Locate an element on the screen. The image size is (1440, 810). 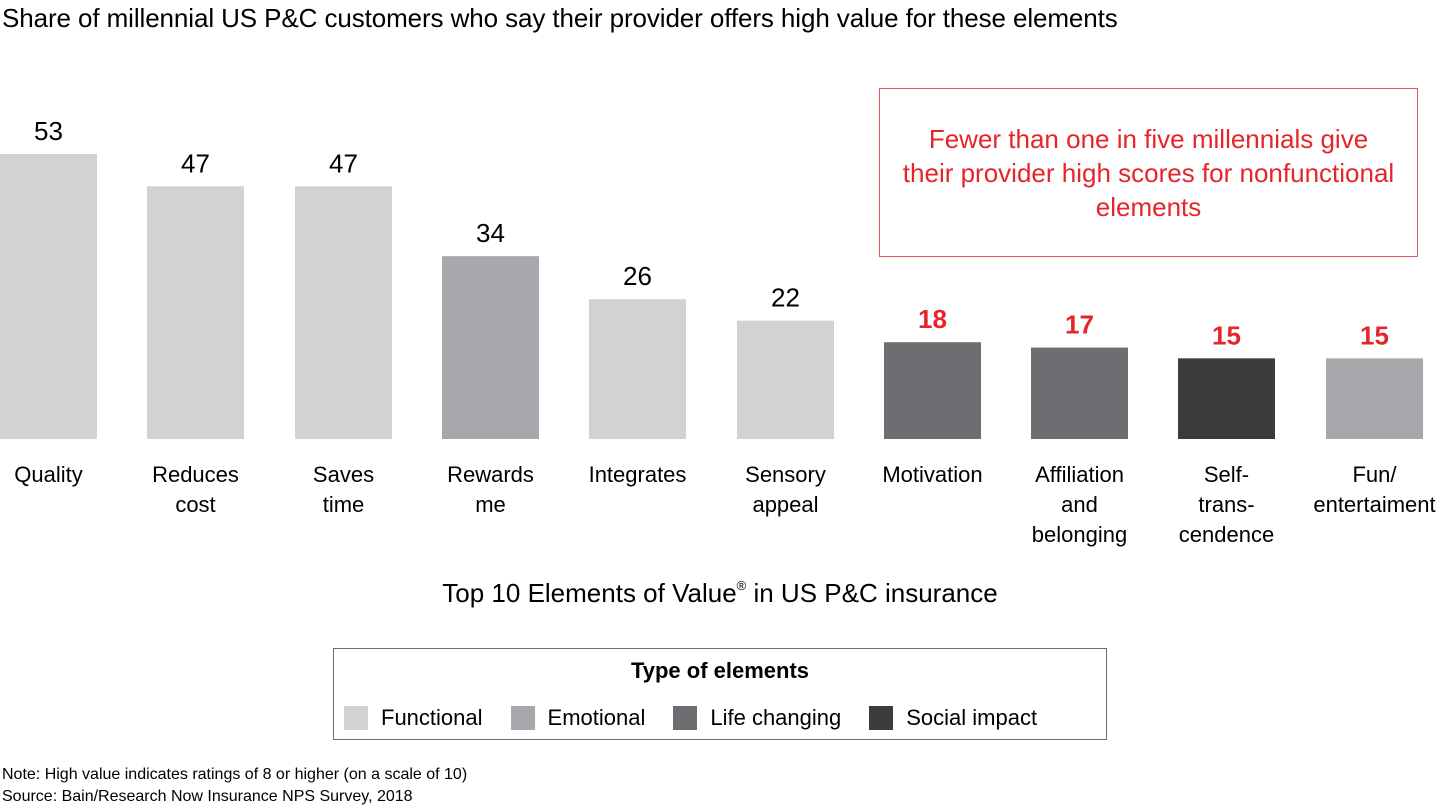
legend-swatch-functional is located at coordinates (356, 718).